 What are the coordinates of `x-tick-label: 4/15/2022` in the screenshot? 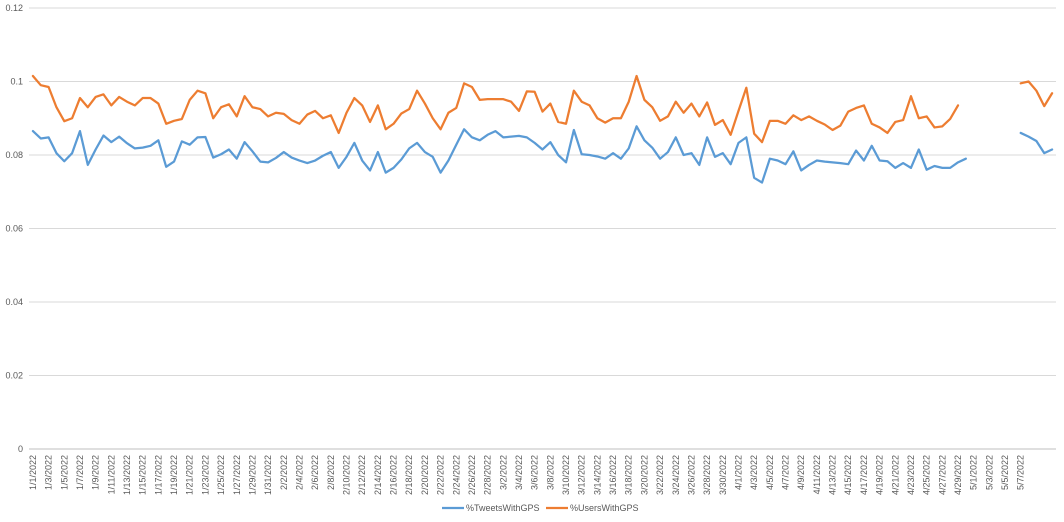 It's located at (848, 475).